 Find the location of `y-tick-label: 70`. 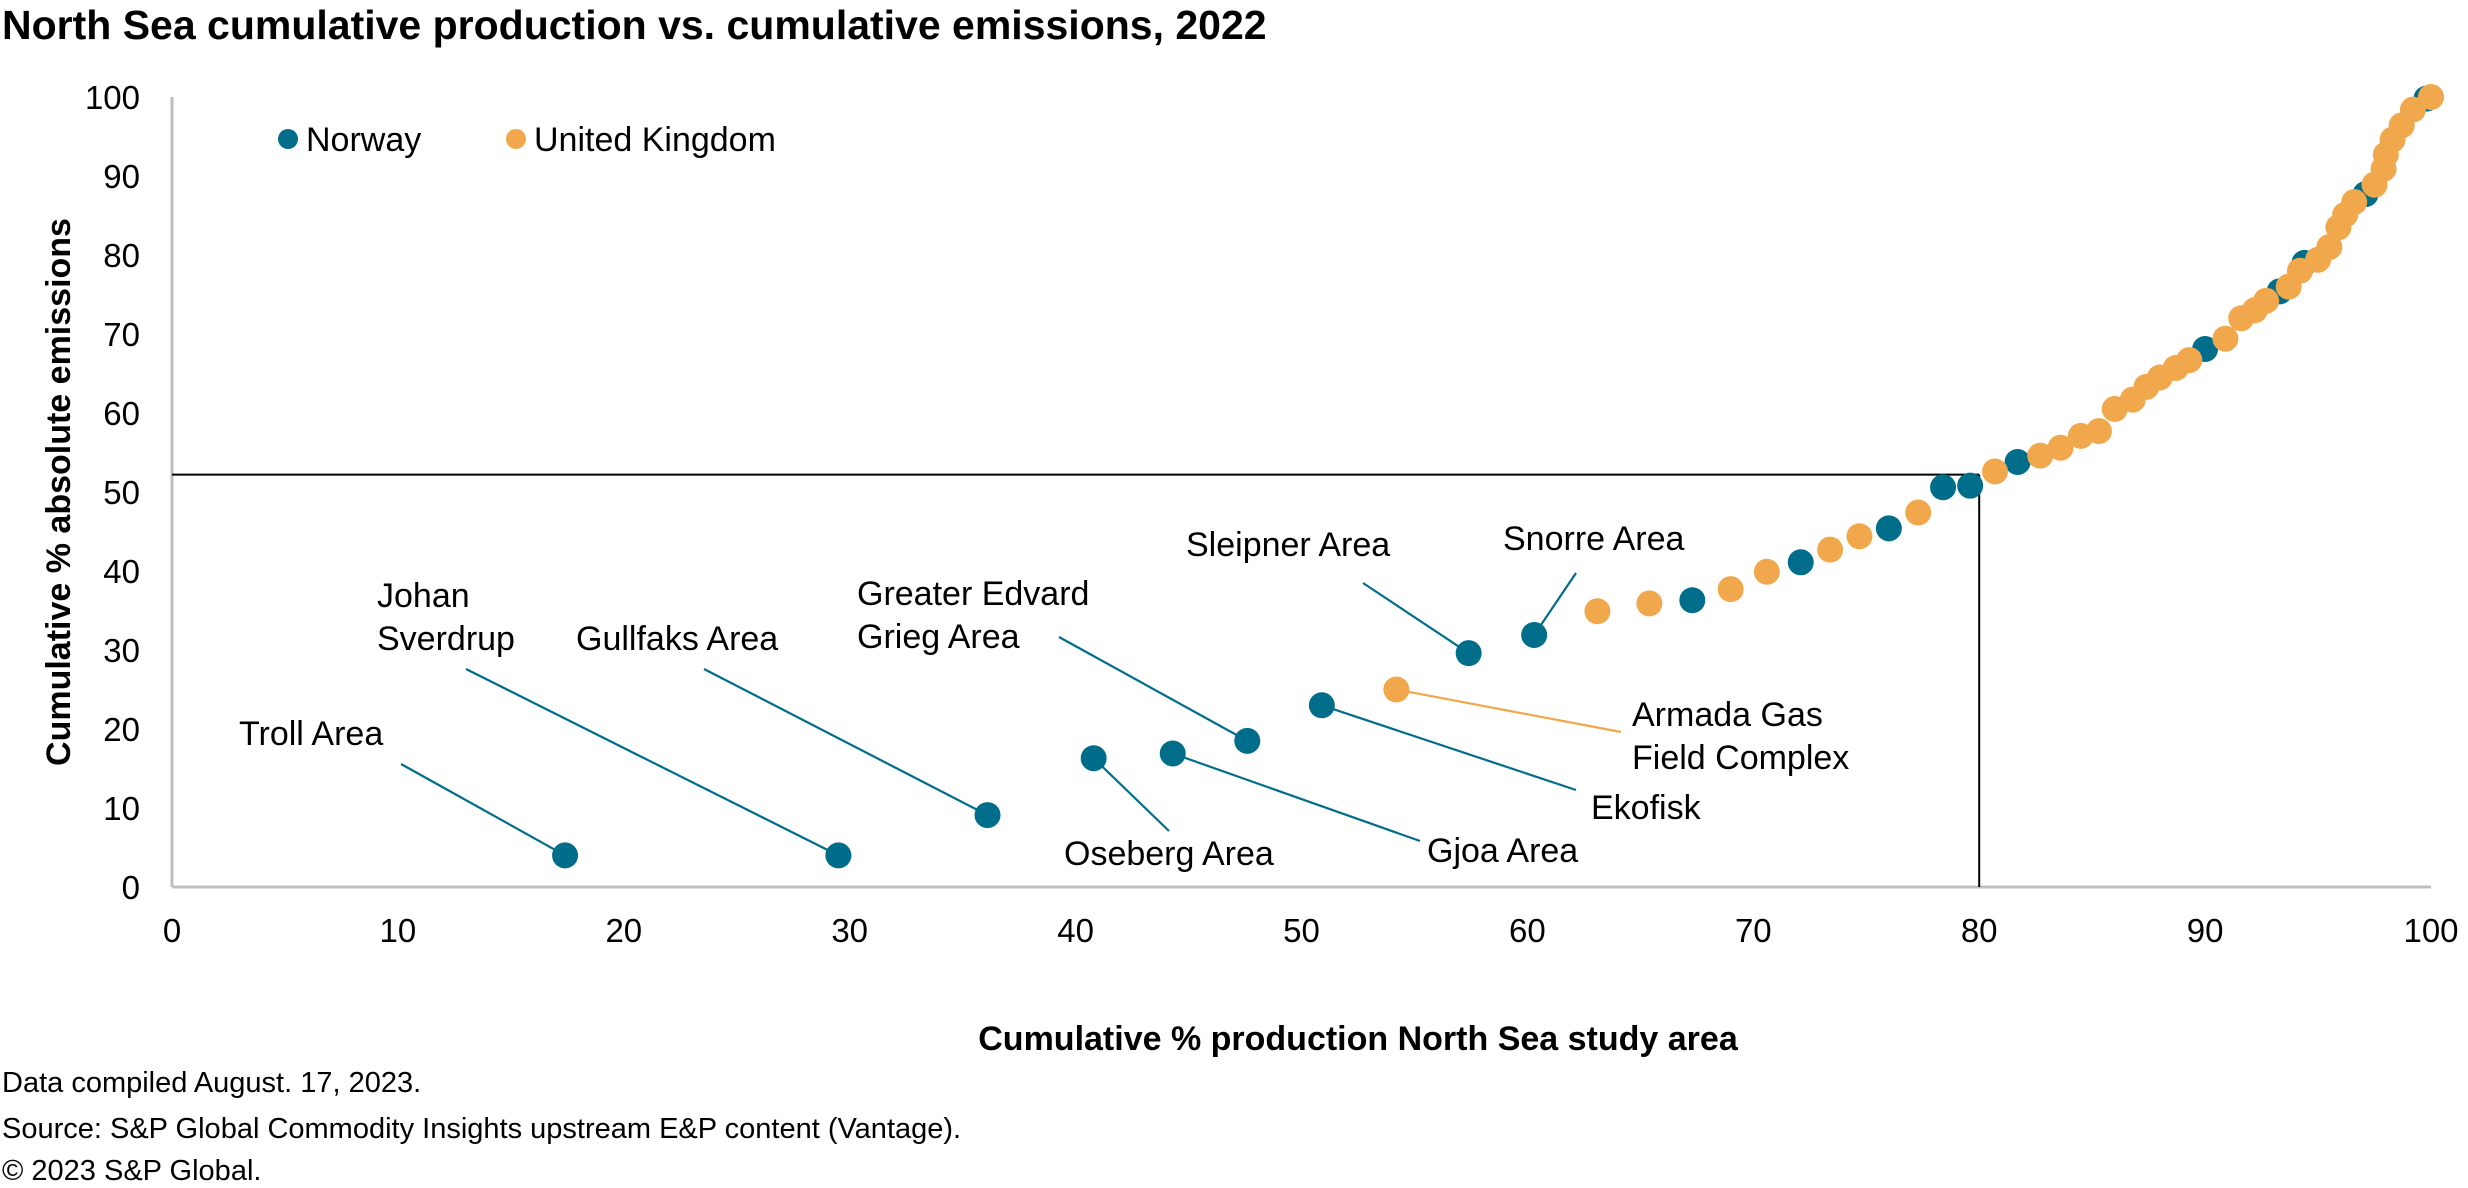

y-tick-label: 70 is located at coordinates (121, 334).